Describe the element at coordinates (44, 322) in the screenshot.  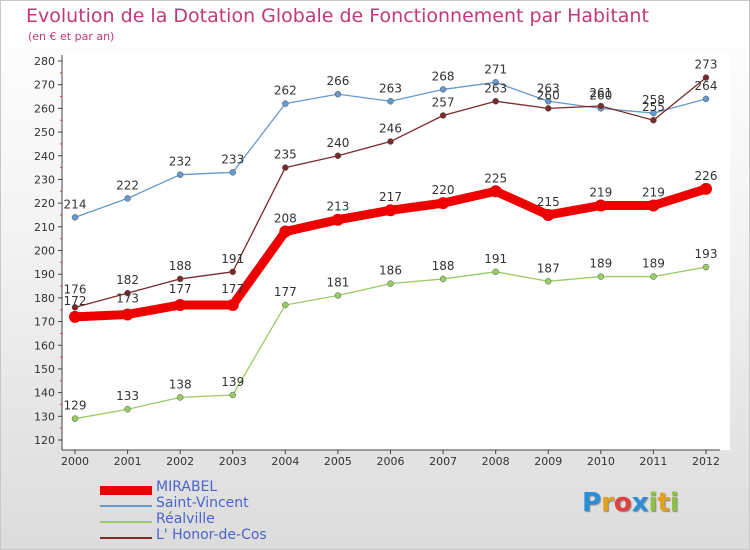
I see `y-tick-label: 170` at that location.